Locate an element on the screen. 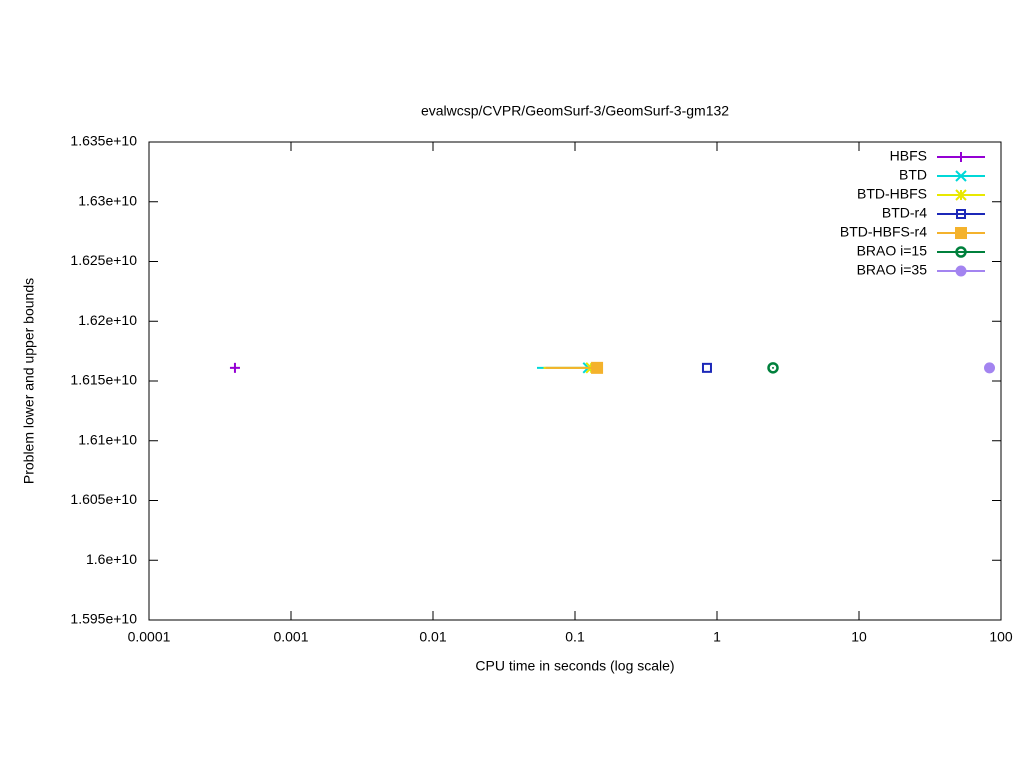  legend-label: BRAO i=35 is located at coordinates (892, 270).